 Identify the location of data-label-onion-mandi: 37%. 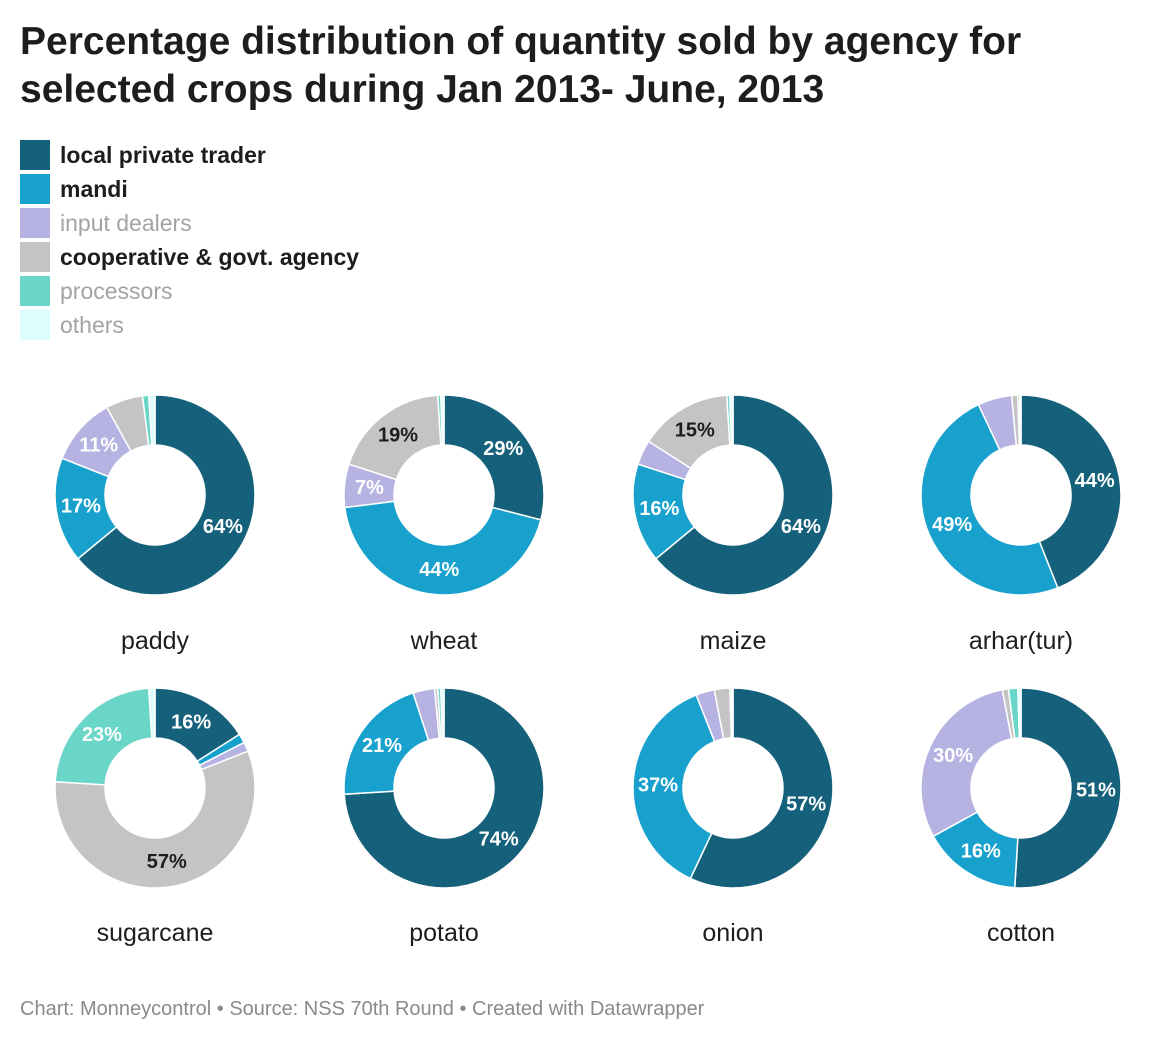
(658, 786).